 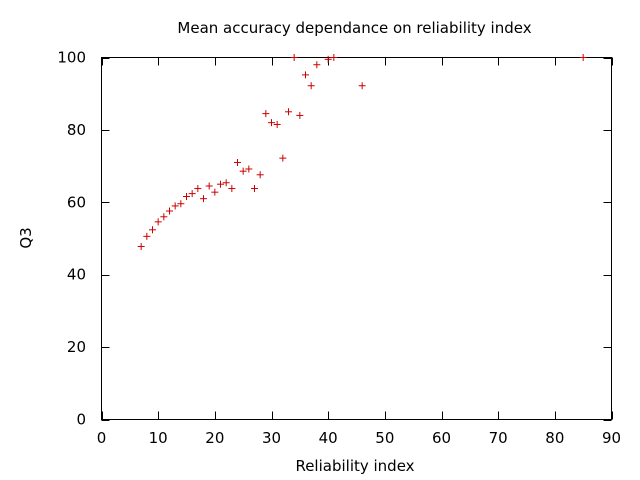 What do you see at coordinates (271, 438) in the screenshot?
I see `x-tick-label: 30` at bounding box center [271, 438].